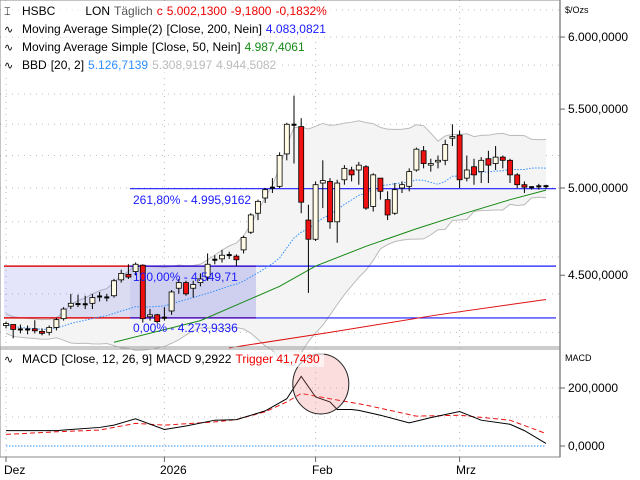  What do you see at coordinates (593, 388) in the screenshot?
I see `macd-tick: 200,0000` at bounding box center [593, 388].